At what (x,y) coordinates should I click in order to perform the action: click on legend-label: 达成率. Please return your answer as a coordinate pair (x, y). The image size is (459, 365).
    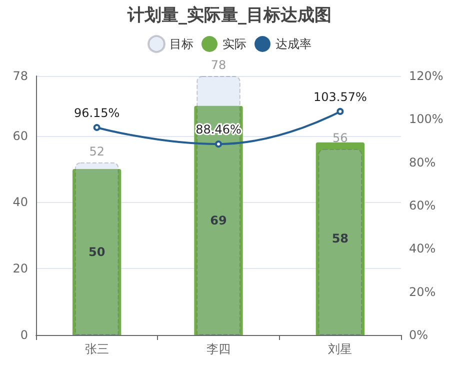
    Looking at the image, I should click on (294, 44).